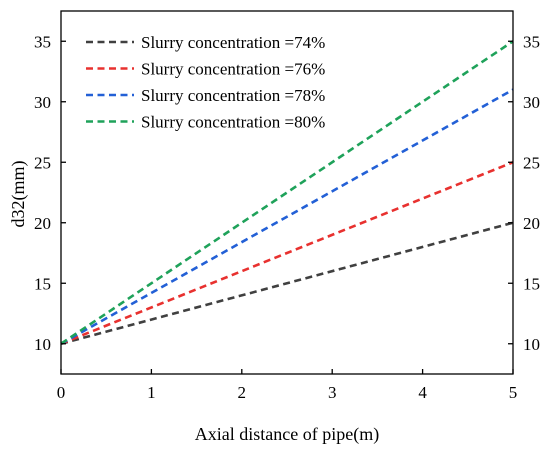 The width and height of the screenshot is (550, 449). What do you see at coordinates (151, 392) in the screenshot?
I see `x-tick-label-1: 1` at bounding box center [151, 392].